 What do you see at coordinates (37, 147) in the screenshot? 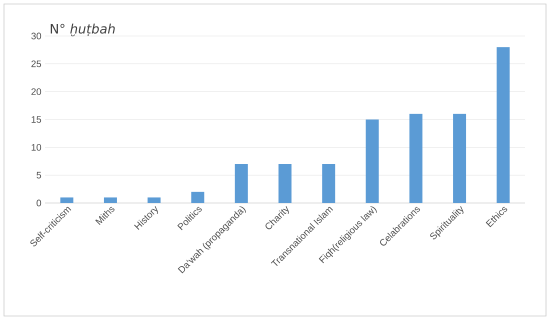
I see `y-tick-label: 10` at bounding box center [37, 147].